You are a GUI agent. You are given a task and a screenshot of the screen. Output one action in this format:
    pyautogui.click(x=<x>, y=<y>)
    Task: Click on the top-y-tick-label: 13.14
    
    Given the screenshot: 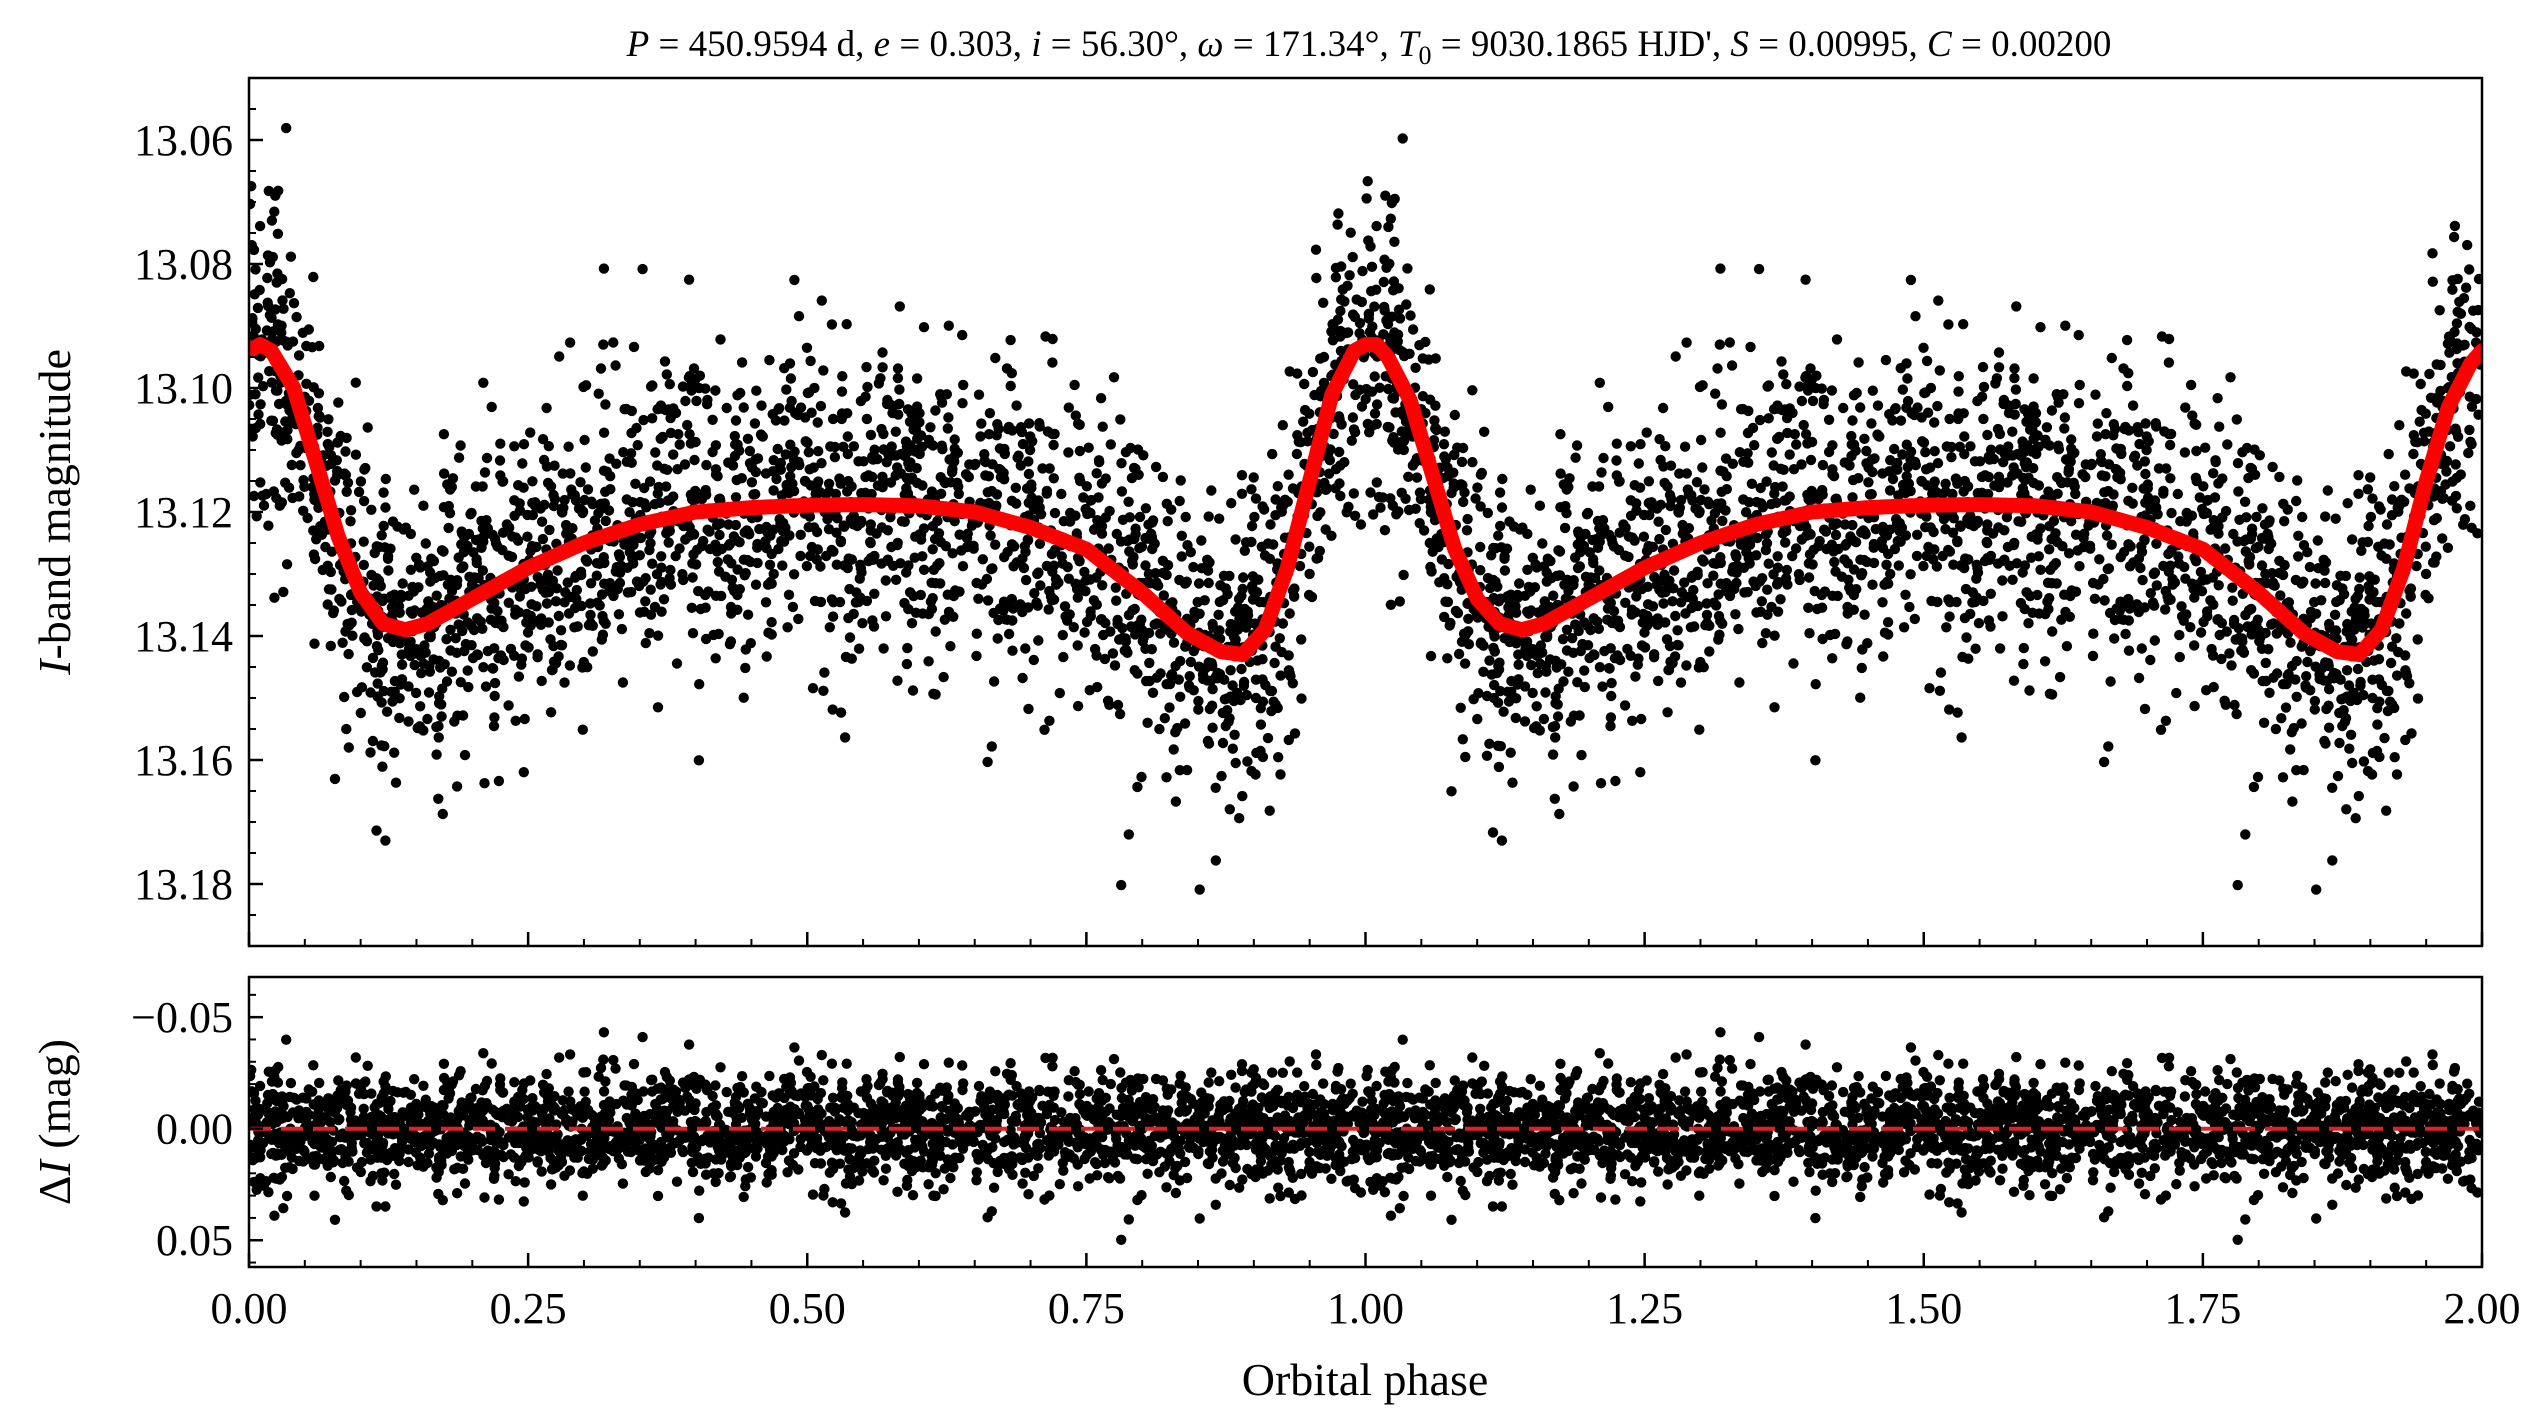 What is the action you would take?
    pyautogui.click(x=183, y=636)
    